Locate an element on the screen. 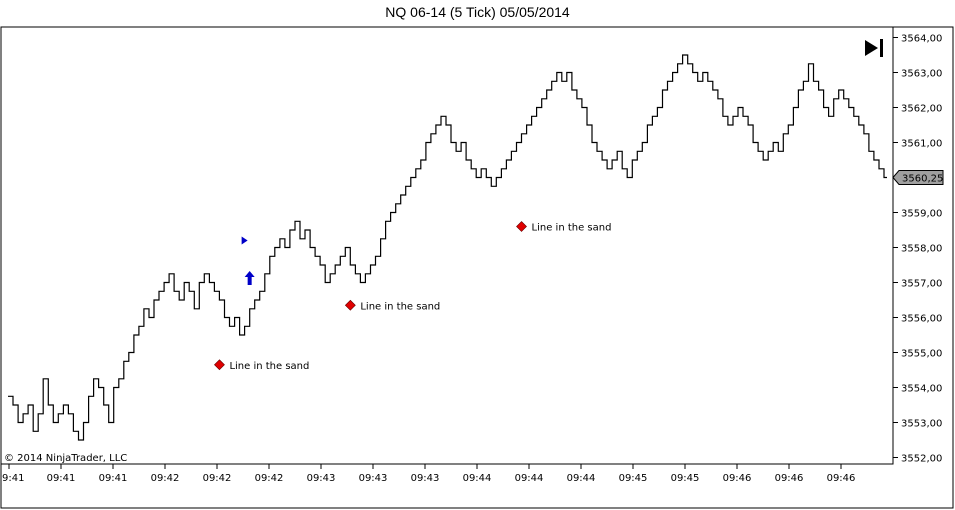  y-tick-label: 3558,00 is located at coordinates (921, 249).